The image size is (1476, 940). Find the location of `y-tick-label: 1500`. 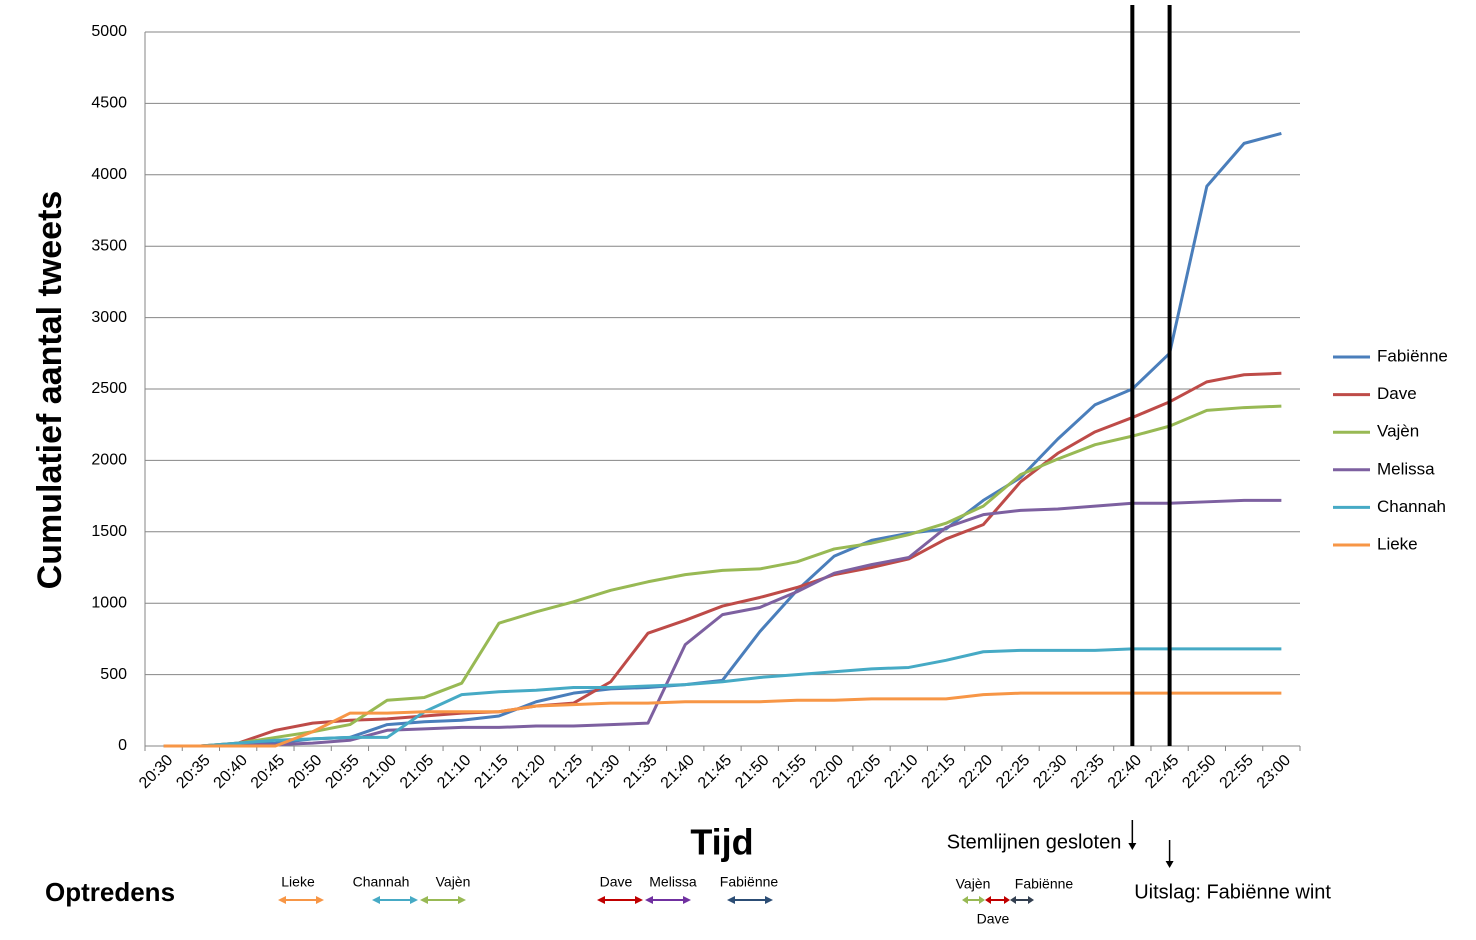

y-tick-label: 1500 is located at coordinates (109, 531).